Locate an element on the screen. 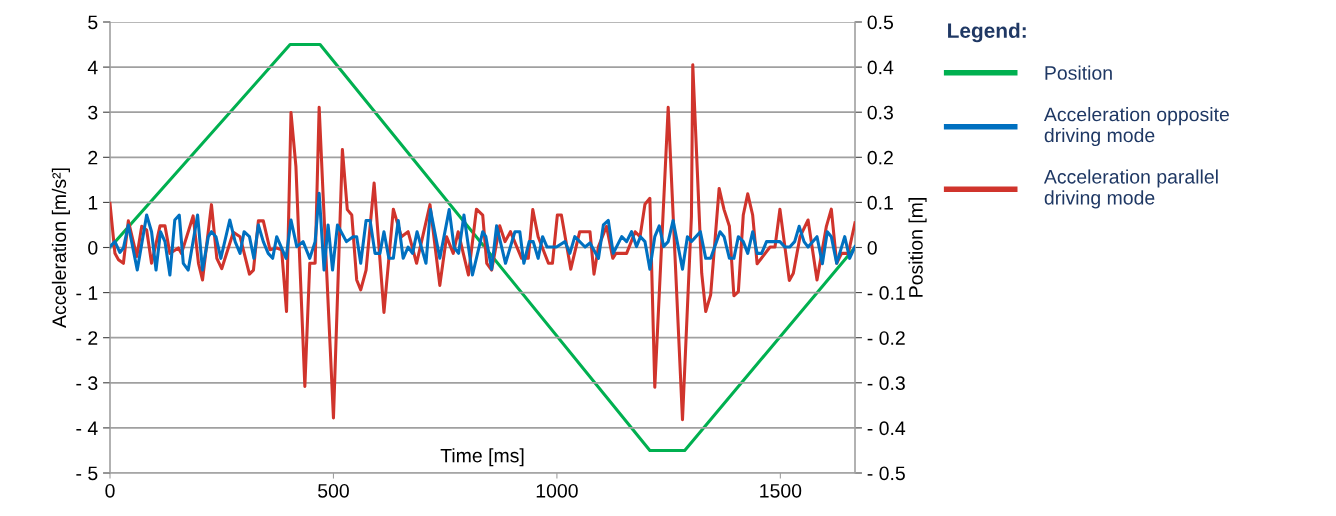 The width and height of the screenshot is (1336, 516). y2-tick-label: - 0.2 is located at coordinates (886, 338).